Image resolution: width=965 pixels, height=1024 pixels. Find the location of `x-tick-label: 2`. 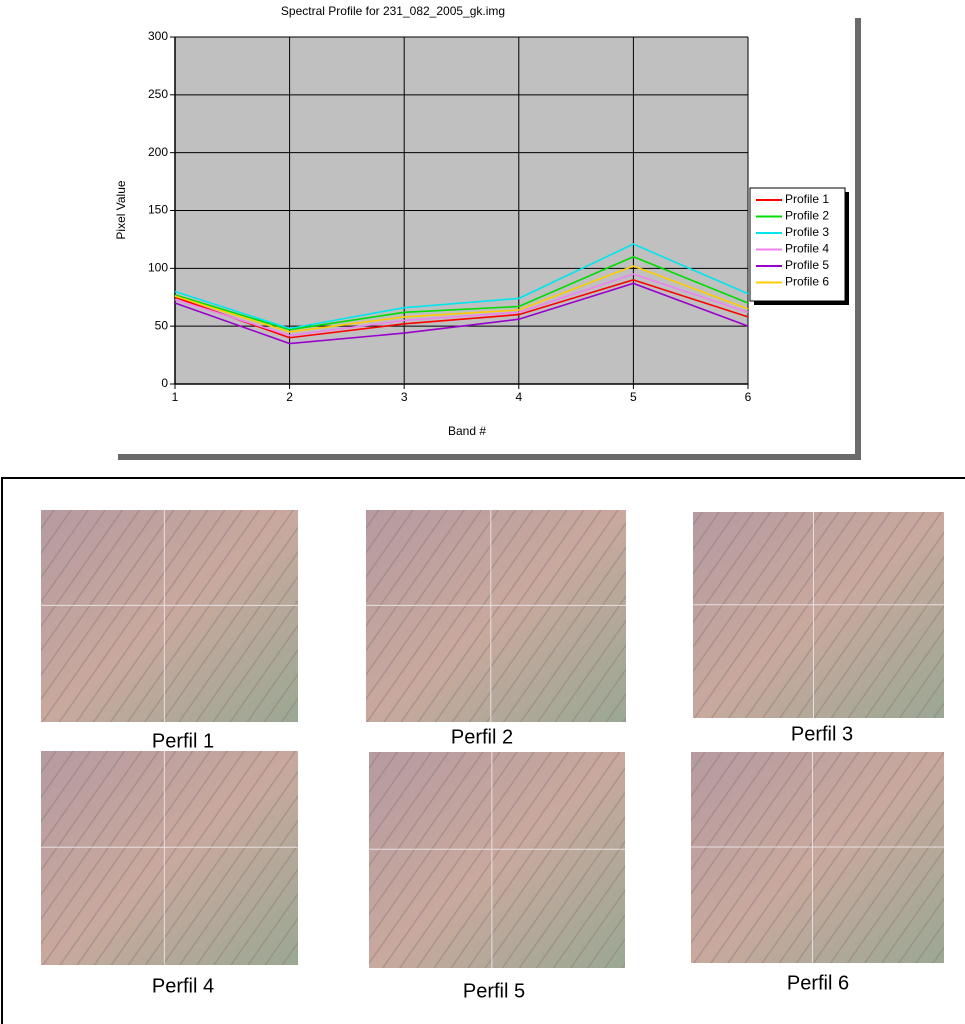

x-tick-label: 2 is located at coordinates (289, 397).